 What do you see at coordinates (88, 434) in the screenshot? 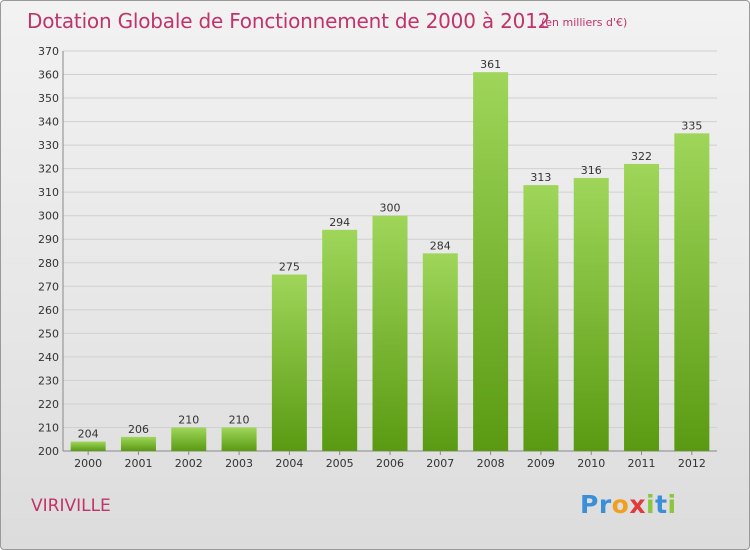
I see `value-label-2000: 204` at bounding box center [88, 434].